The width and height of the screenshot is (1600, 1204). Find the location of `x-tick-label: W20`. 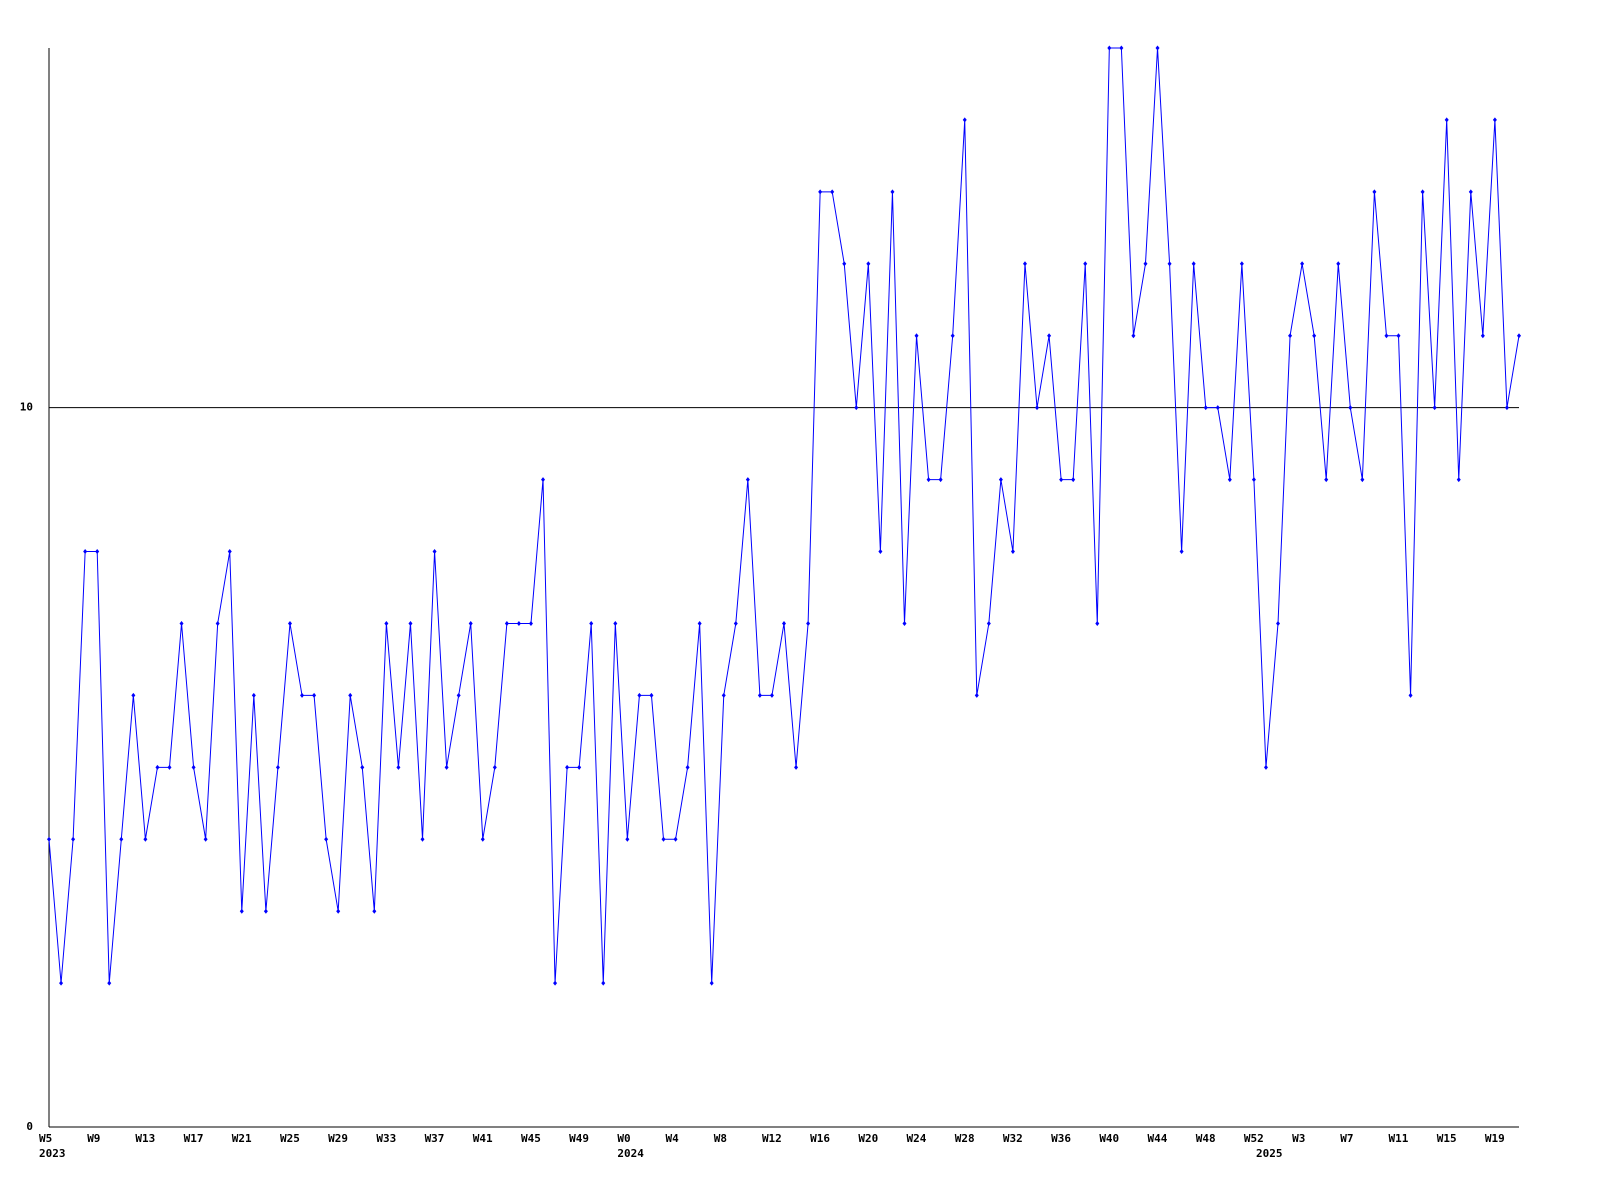

x-tick-label: W20 is located at coordinates (868, 1138).